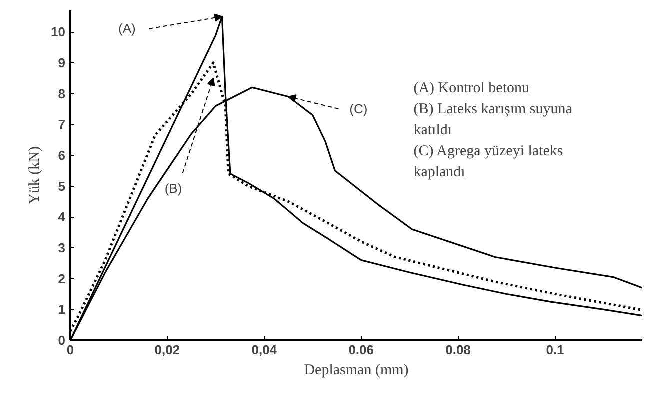 Image resolution: width=647 pixels, height=400 pixels. What do you see at coordinates (62, 217) in the screenshot?
I see `y-tick-label: 4` at bounding box center [62, 217].